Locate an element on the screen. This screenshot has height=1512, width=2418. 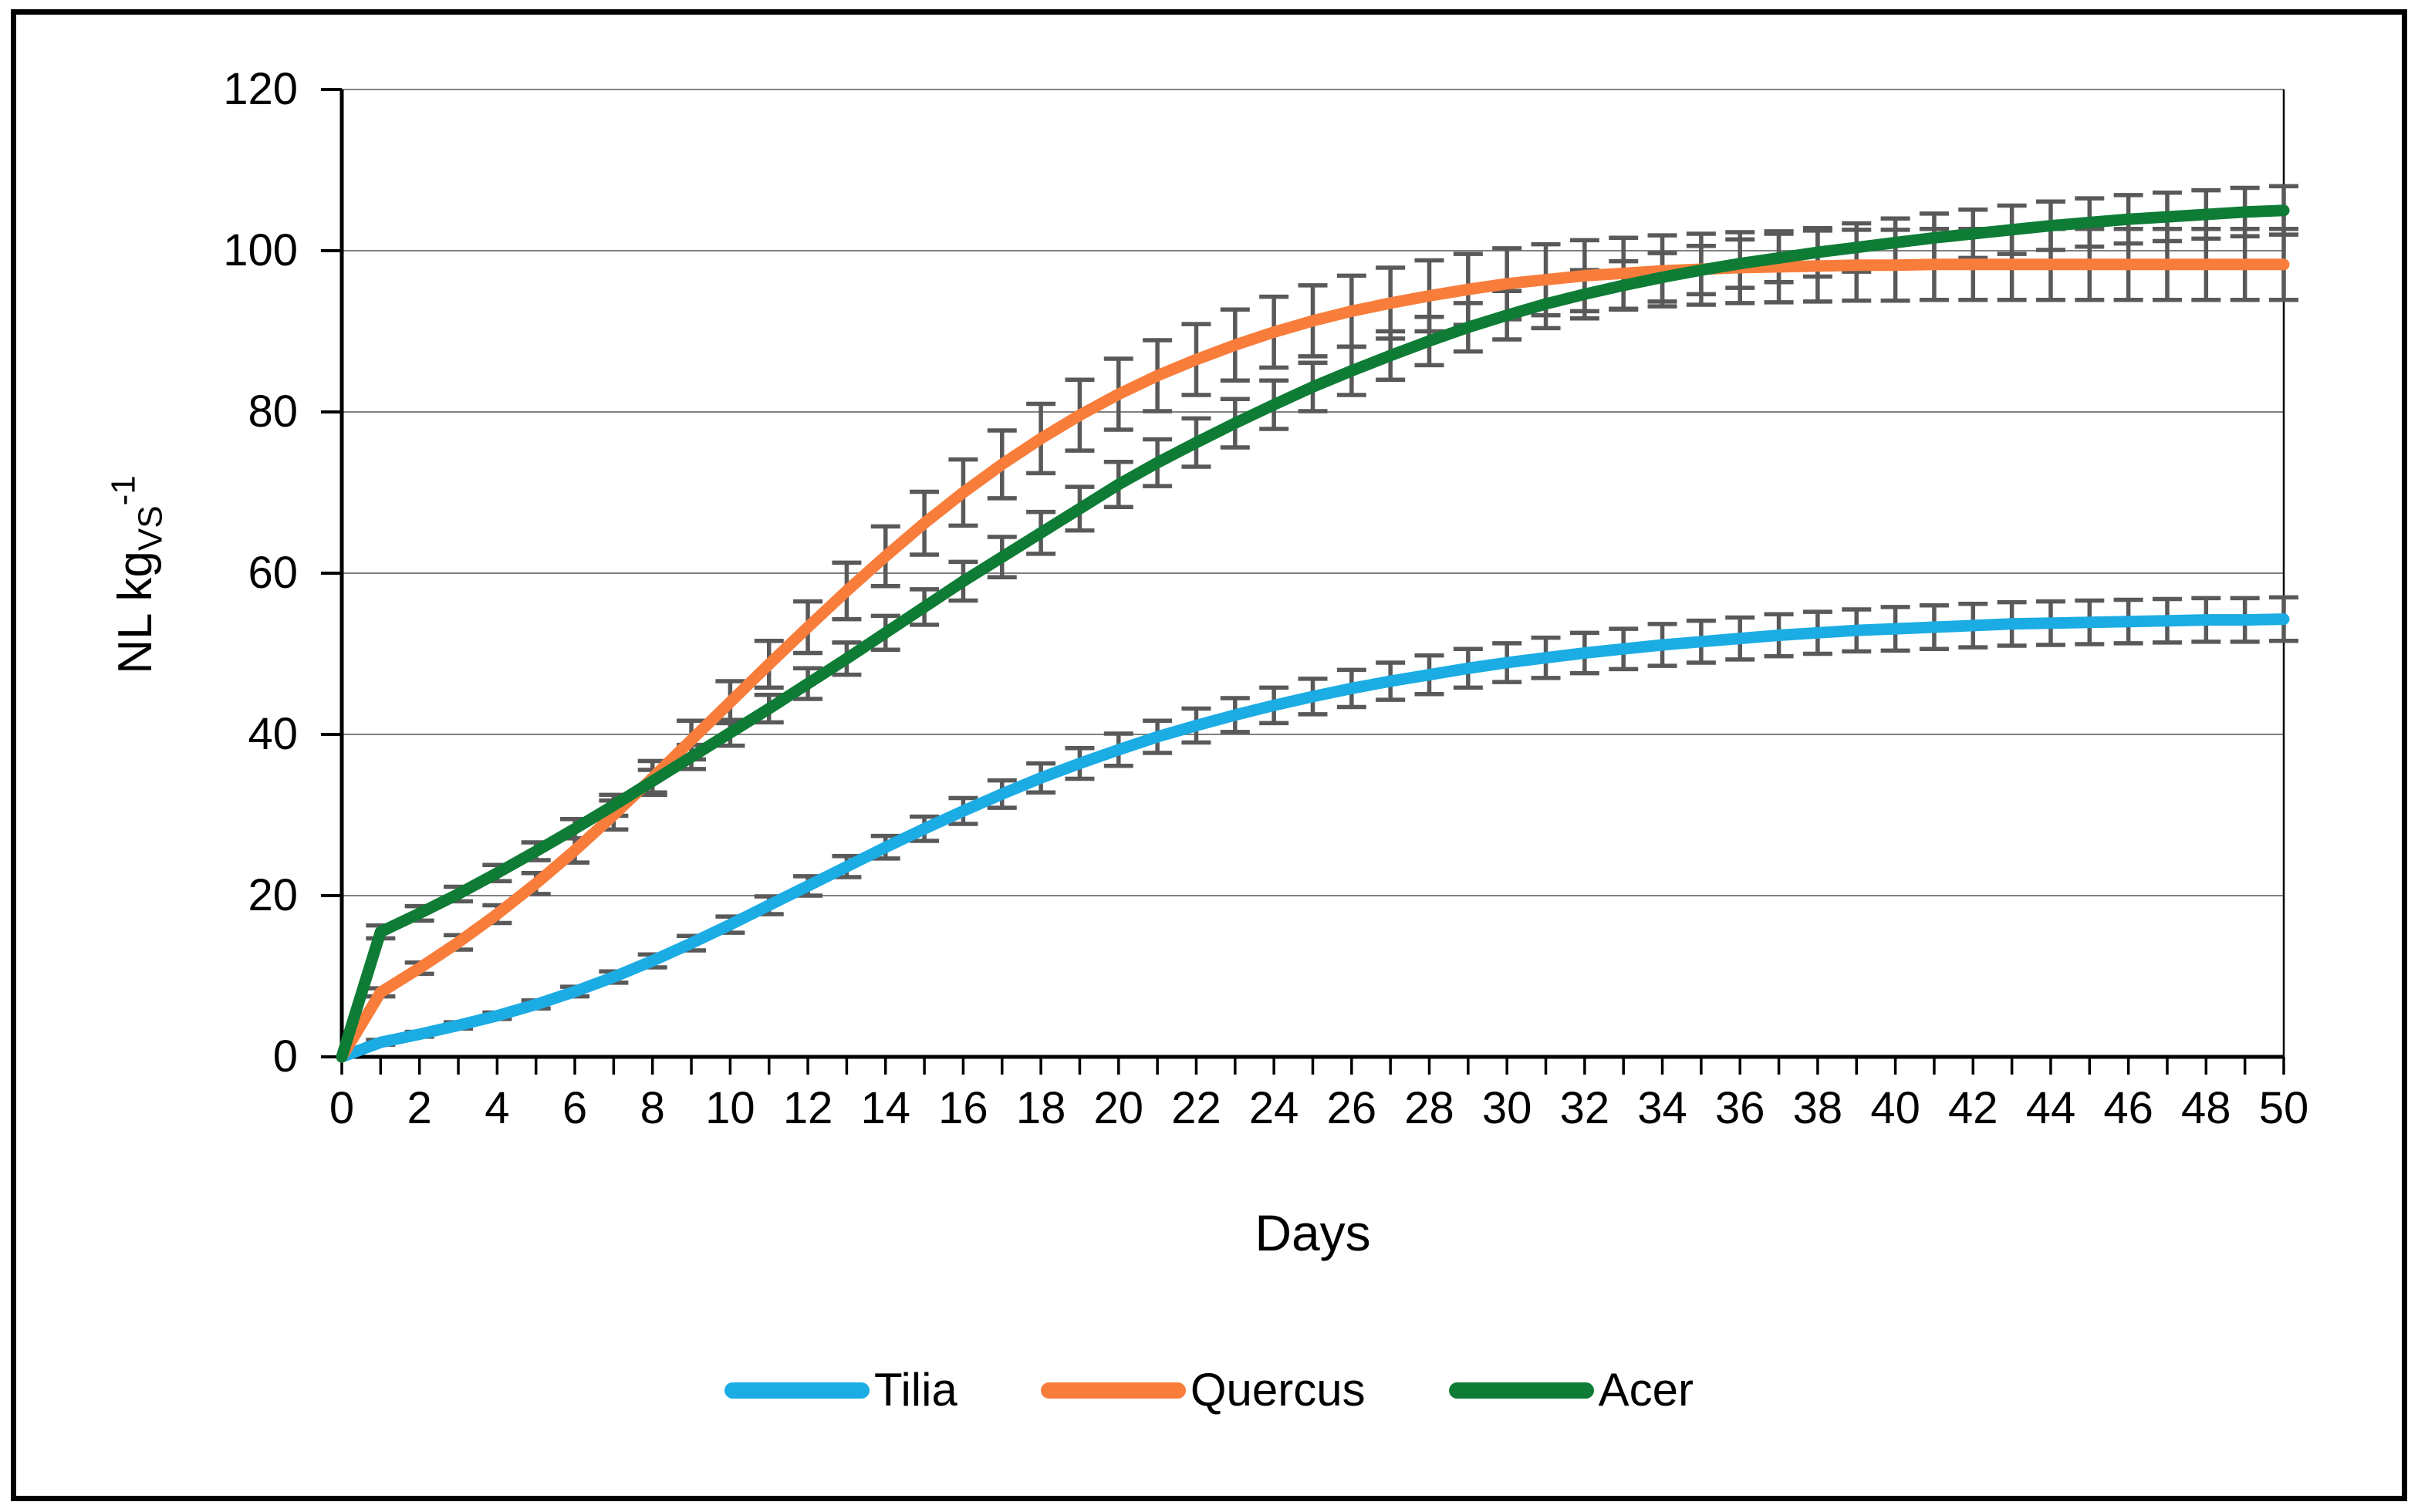
y-tick-label-40: 40 is located at coordinates (273, 734).